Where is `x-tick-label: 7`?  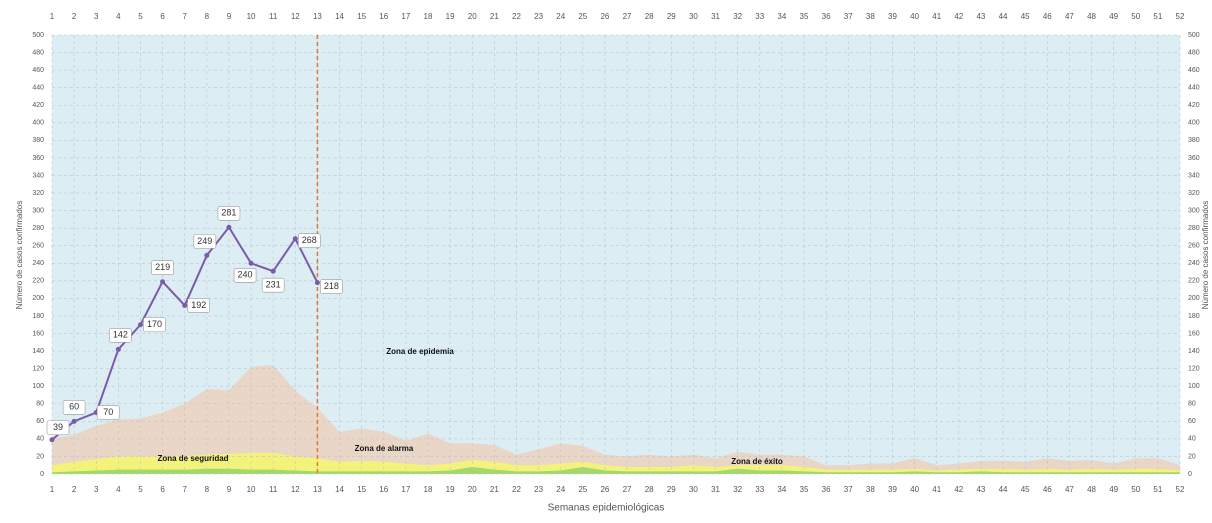
x-tick-label: 7 is located at coordinates (184, 16).